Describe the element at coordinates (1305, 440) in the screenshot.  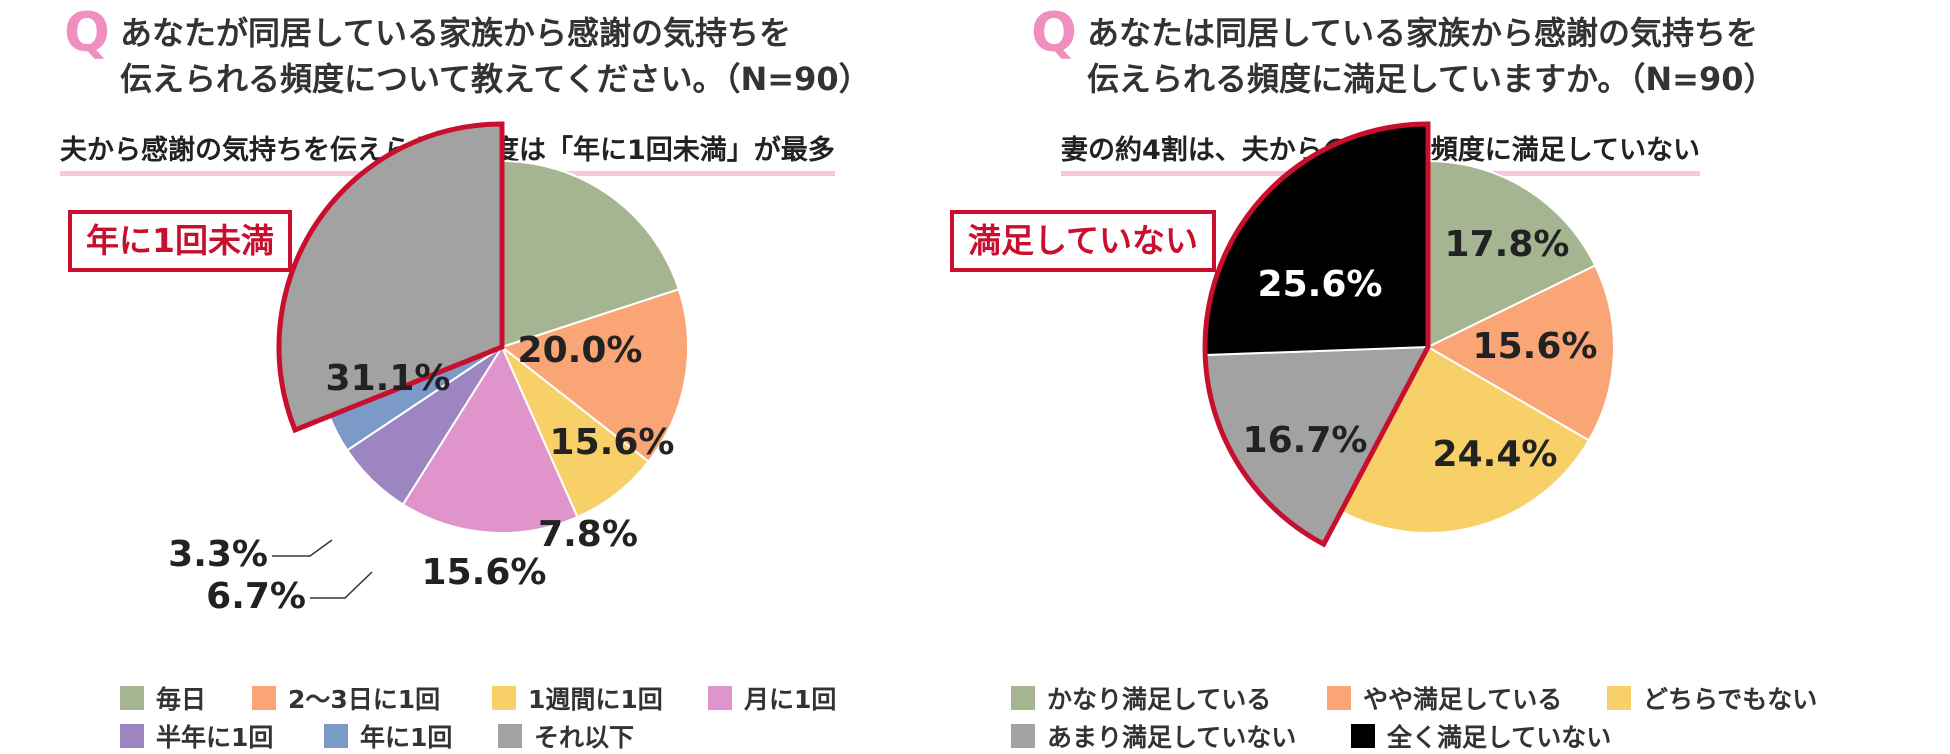
I see `data-label-3: 16.7%` at that location.